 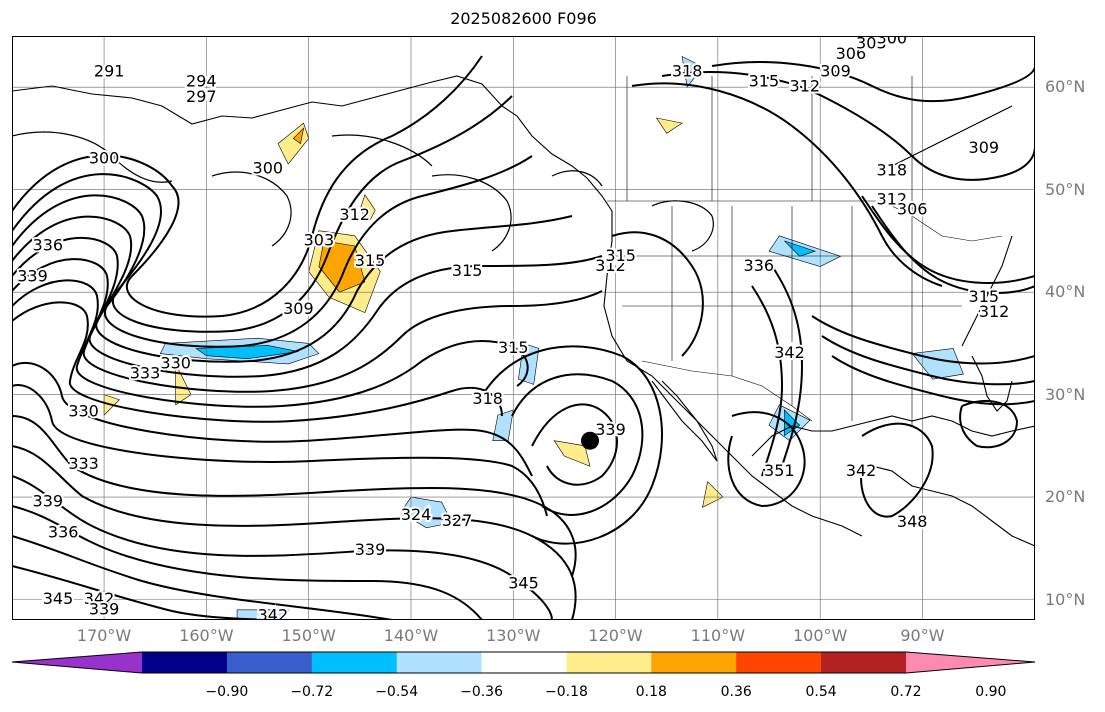 I want to click on contour-label: 330, so click(x=175, y=362).